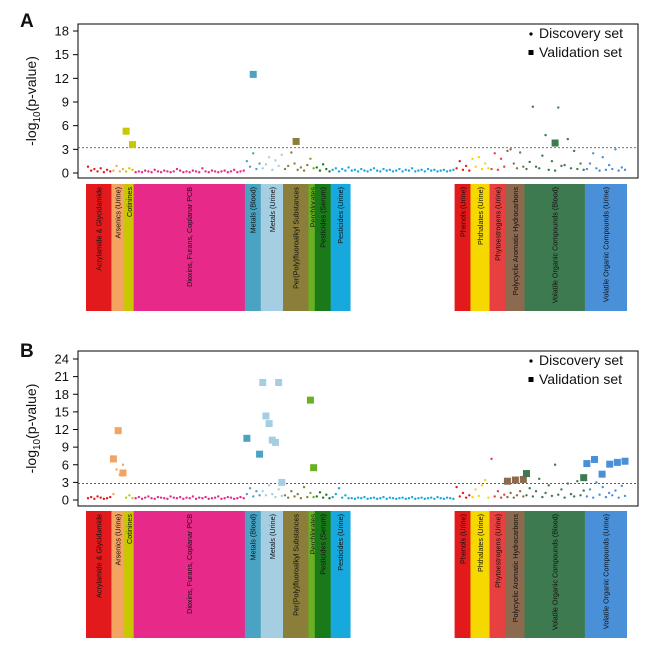 Image resolution: width=651 pixels, height=656 pixels. Describe the element at coordinates (323, 217) in the screenshot. I see `category-label: Pesticides (Serum)` at that location.